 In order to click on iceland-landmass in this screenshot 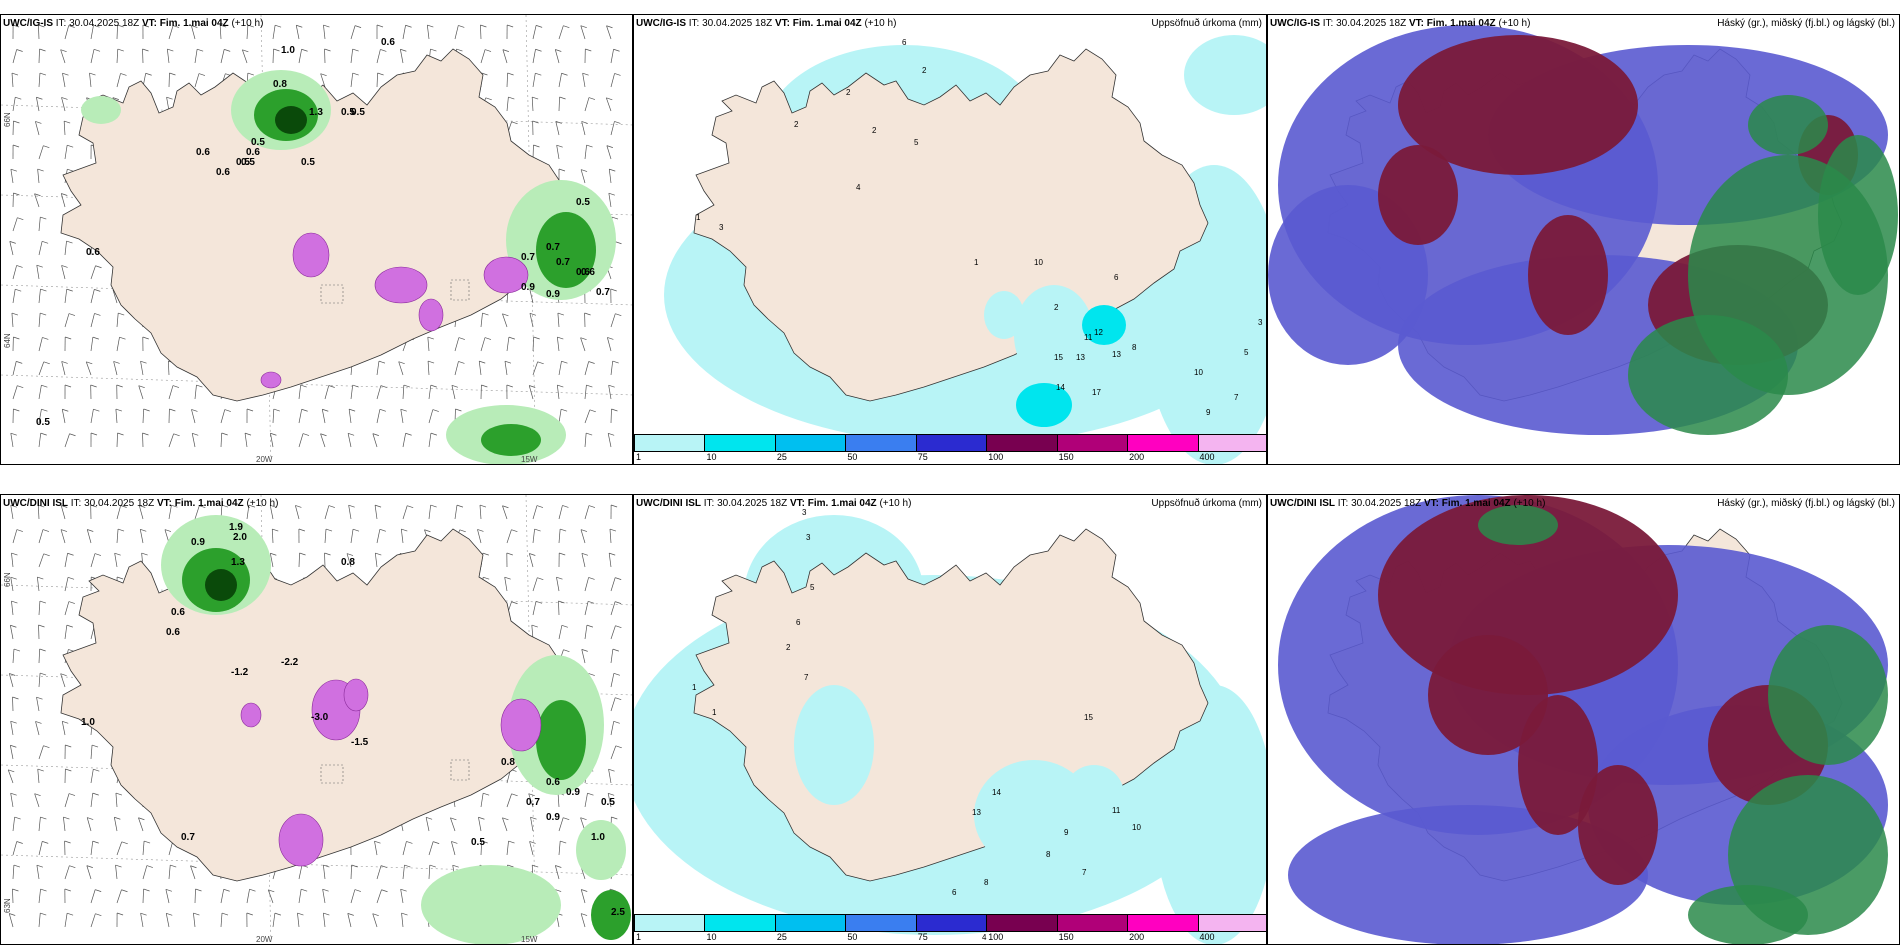, I will do `click(318, 225)`.